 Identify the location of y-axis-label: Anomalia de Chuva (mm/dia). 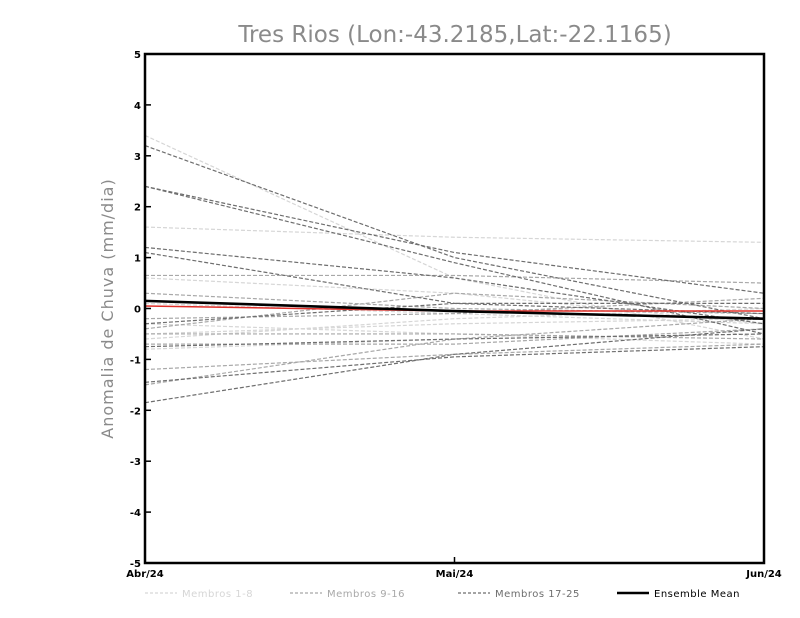
(107, 308).